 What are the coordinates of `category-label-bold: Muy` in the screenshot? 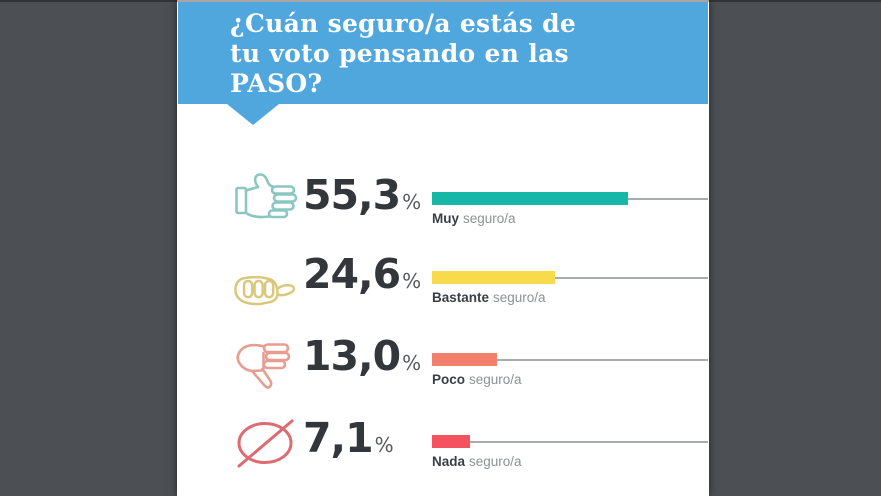 It's located at (445, 218).